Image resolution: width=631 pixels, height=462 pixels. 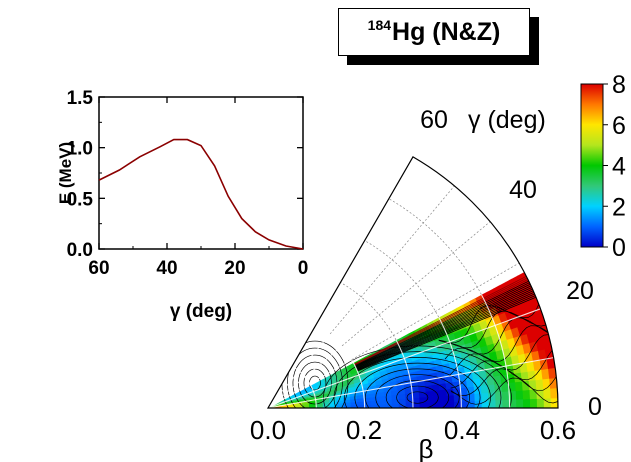 I want to click on inset-x-tick-label: 20, so click(x=234, y=268).